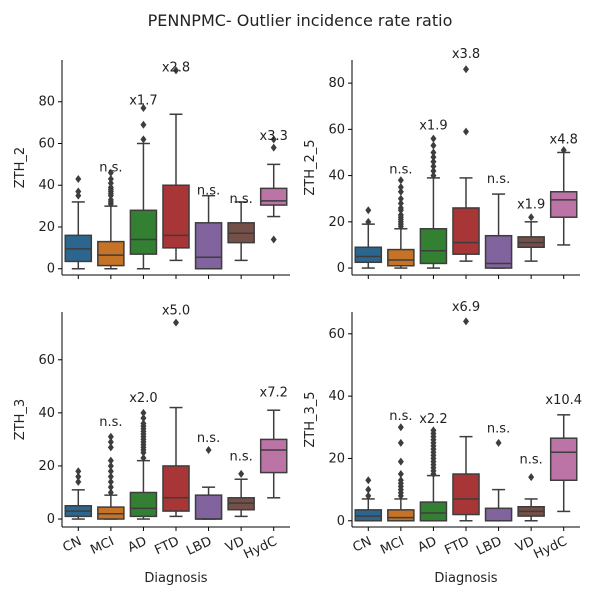 The image size is (600, 600). I want to click on box-CN, so click(368, 237).